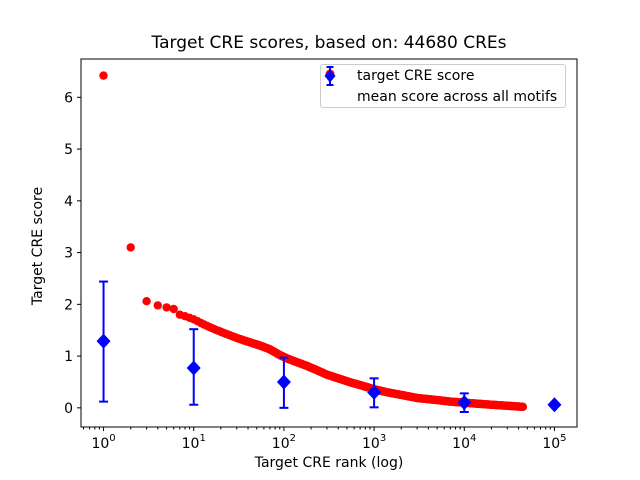 This screenshot has width=640, height=480. I want to click on legend-row-target-score: target CRE score, so click(443, 75).